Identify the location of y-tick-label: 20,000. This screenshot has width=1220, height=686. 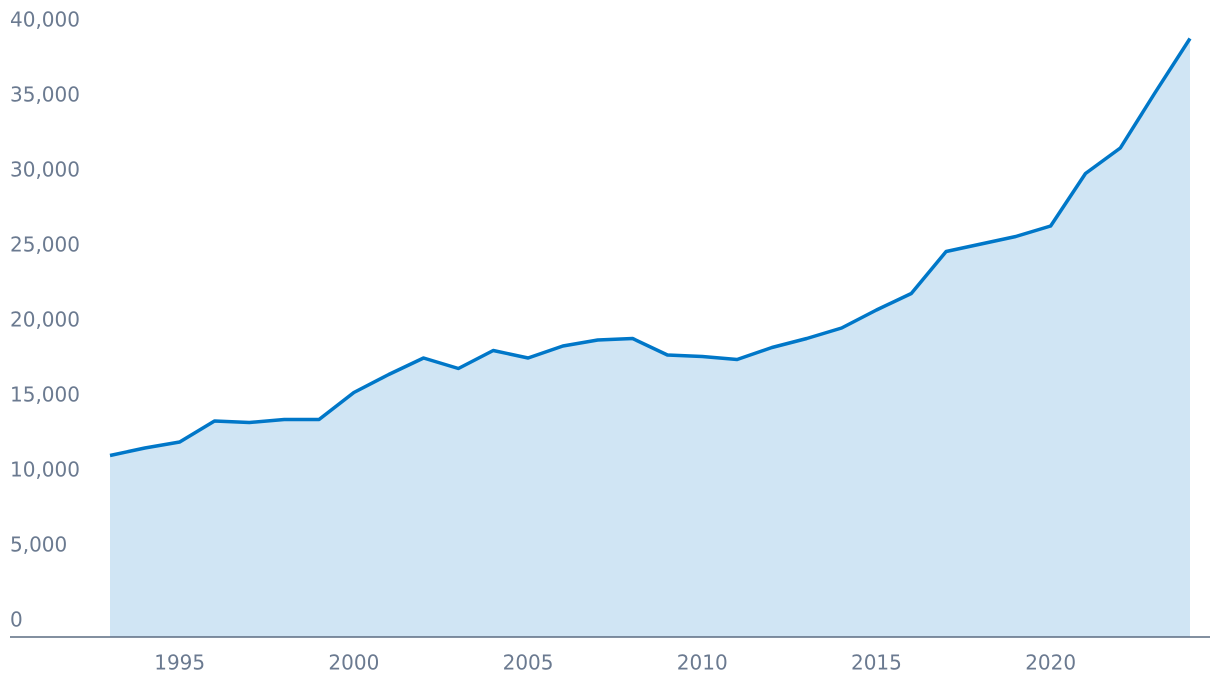
(45, 320).